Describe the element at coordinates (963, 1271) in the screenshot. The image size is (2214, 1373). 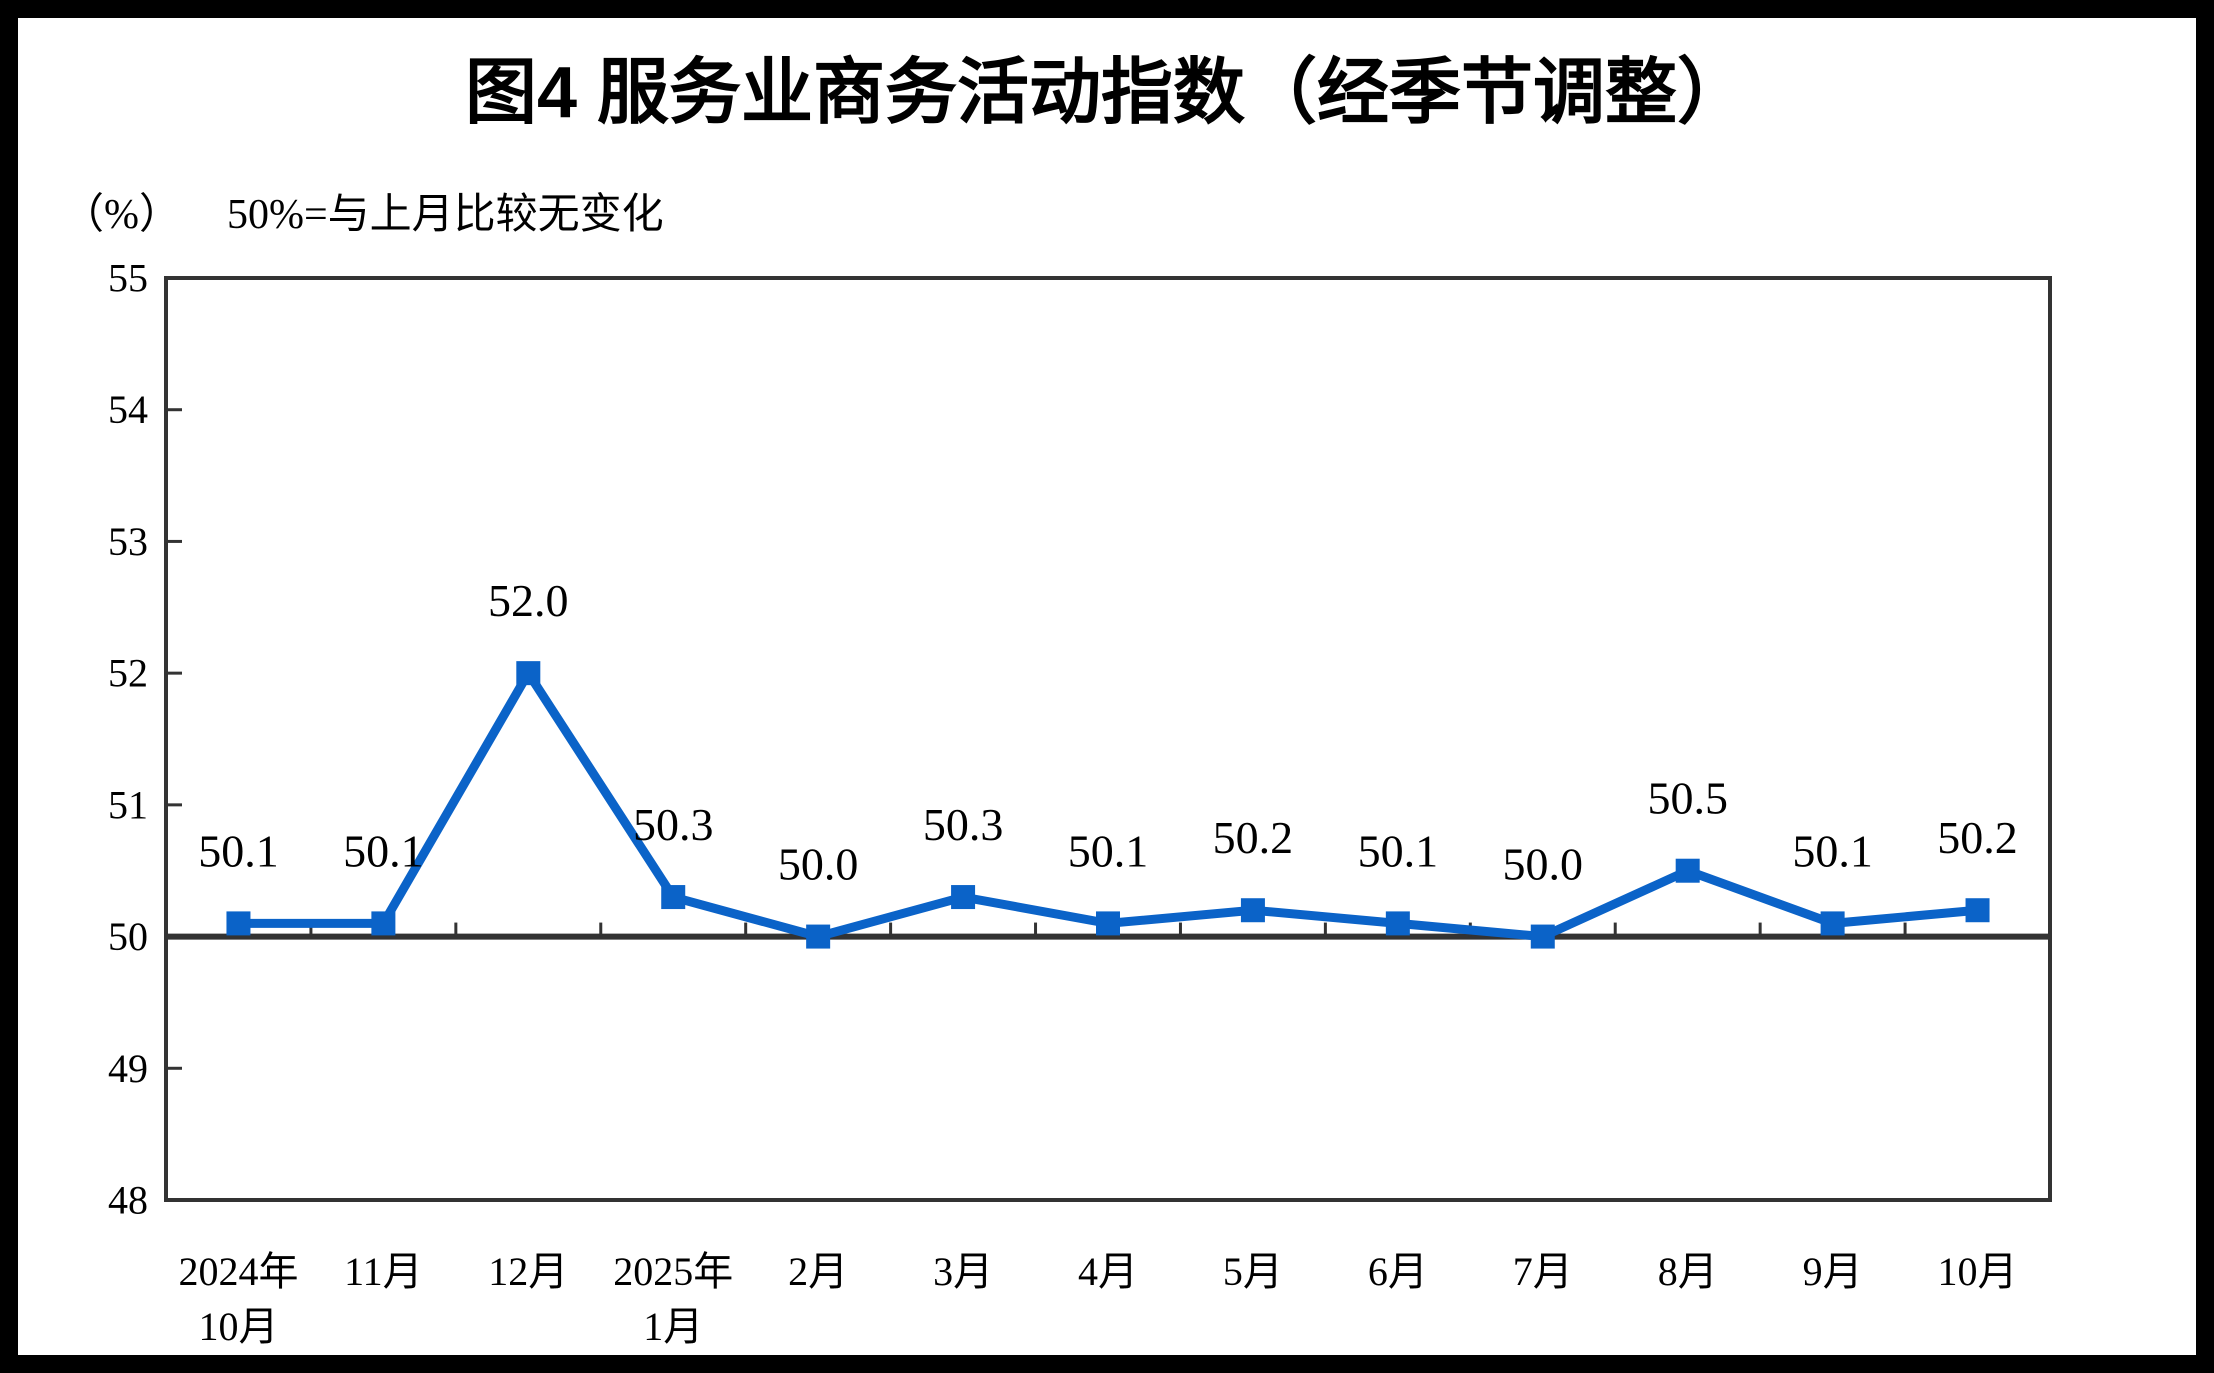
I see `x-axis-label: 3月` at that location.